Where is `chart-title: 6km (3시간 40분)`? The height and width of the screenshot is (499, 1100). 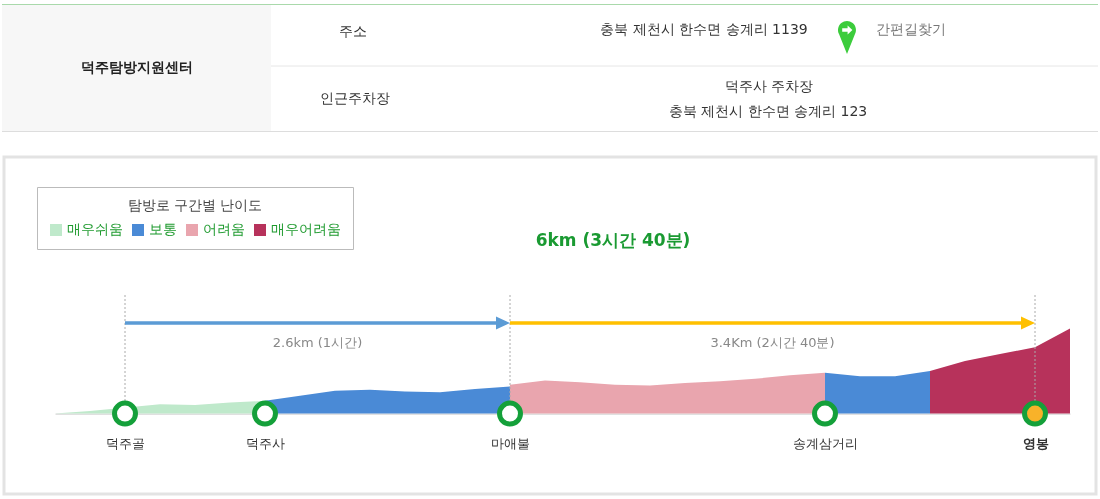
chart-title: 6km (3시간 40분) is located at coordinates (613, 240).